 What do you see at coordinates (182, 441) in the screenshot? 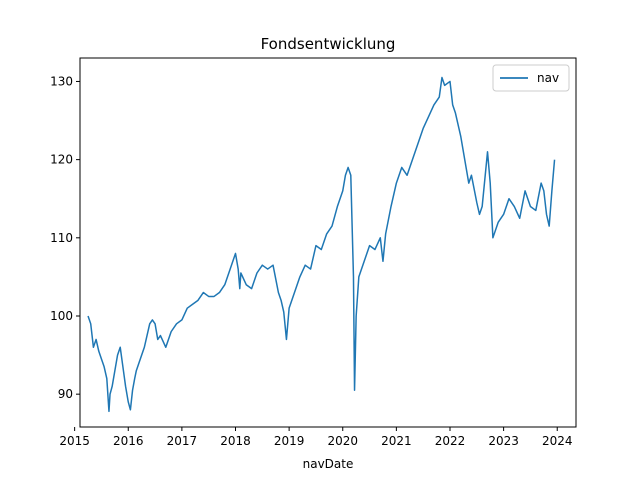
I see `x-tick-label: 2017` at bounding box center [182, 441].